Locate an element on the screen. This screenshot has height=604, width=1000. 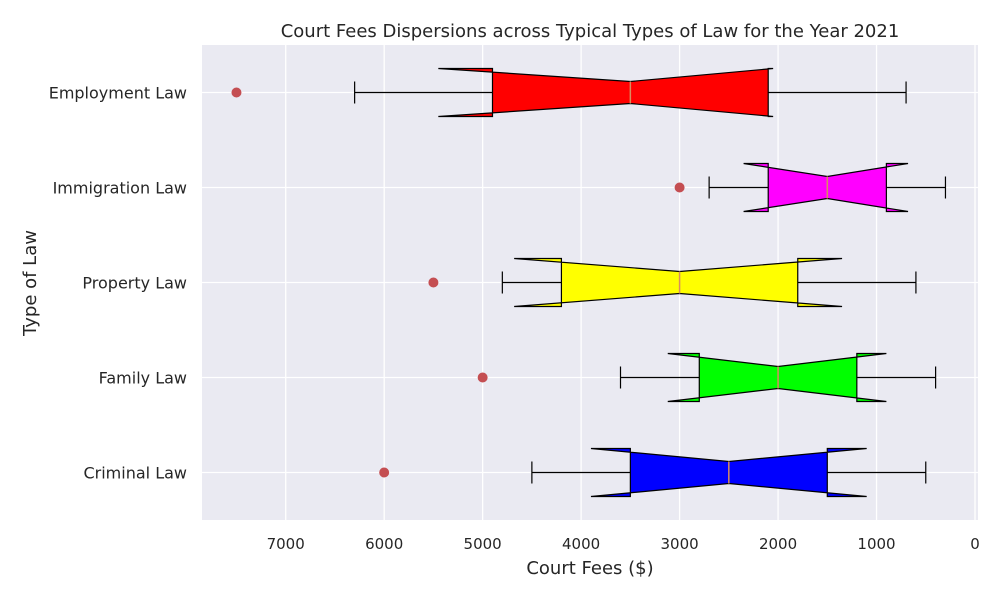
box-employment-law is located at coordinates (569, 92).